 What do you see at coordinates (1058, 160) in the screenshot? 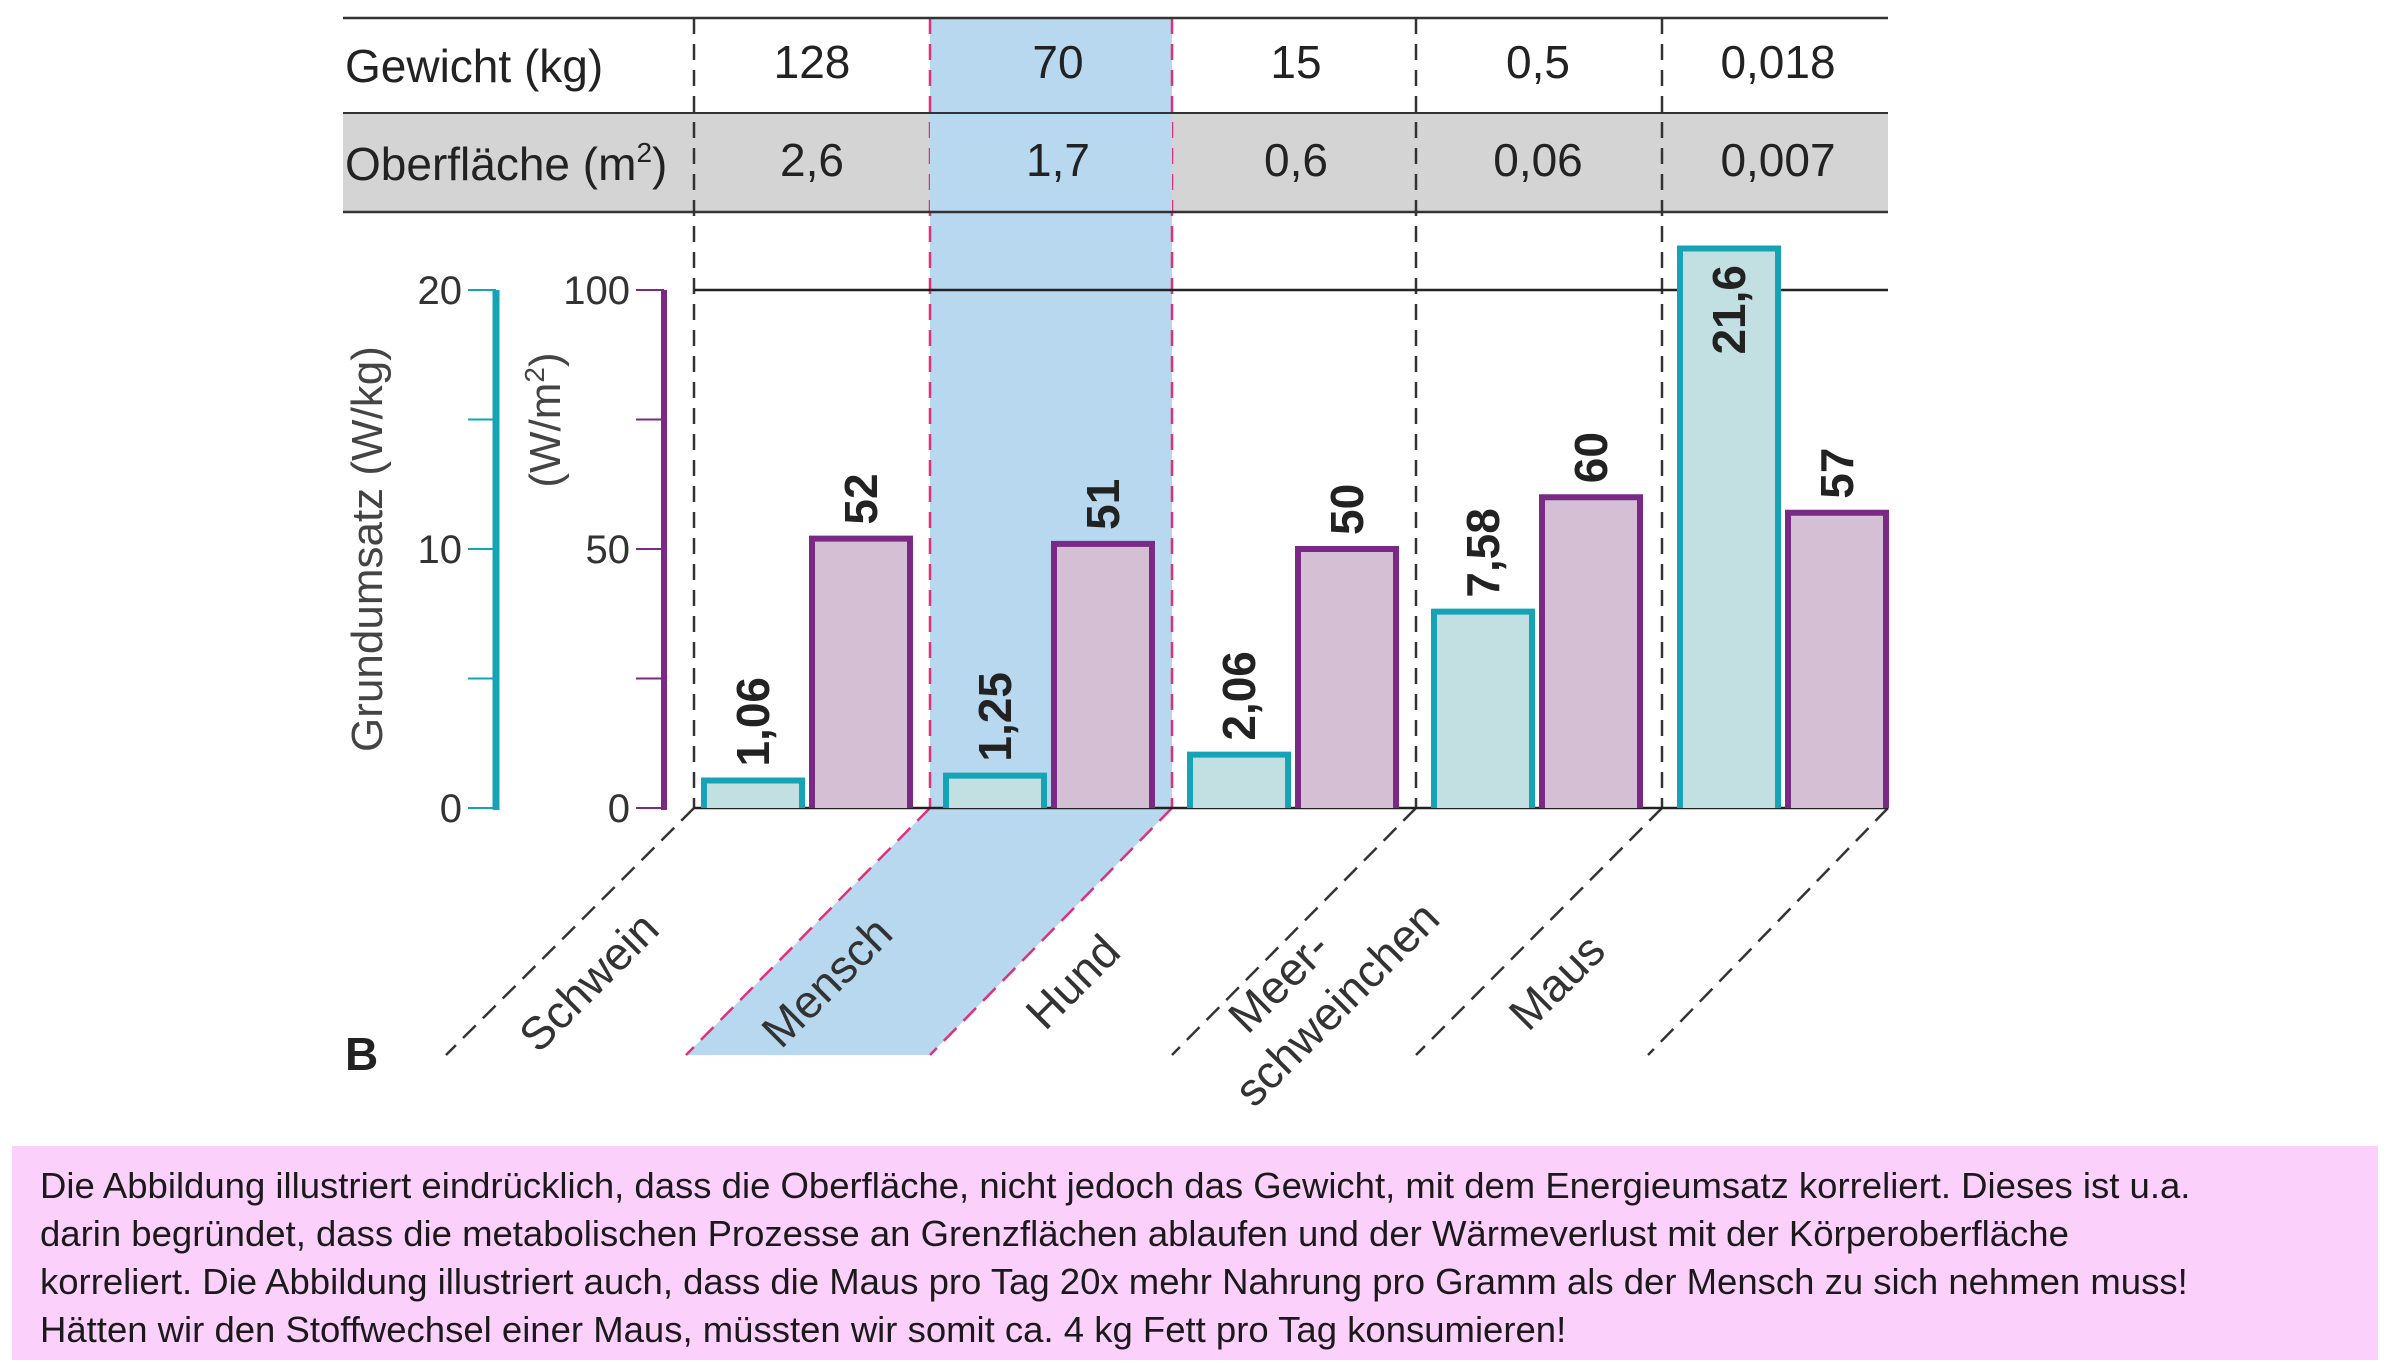
I see `table-cell: 1,7` at bounding box center [1058, 160].